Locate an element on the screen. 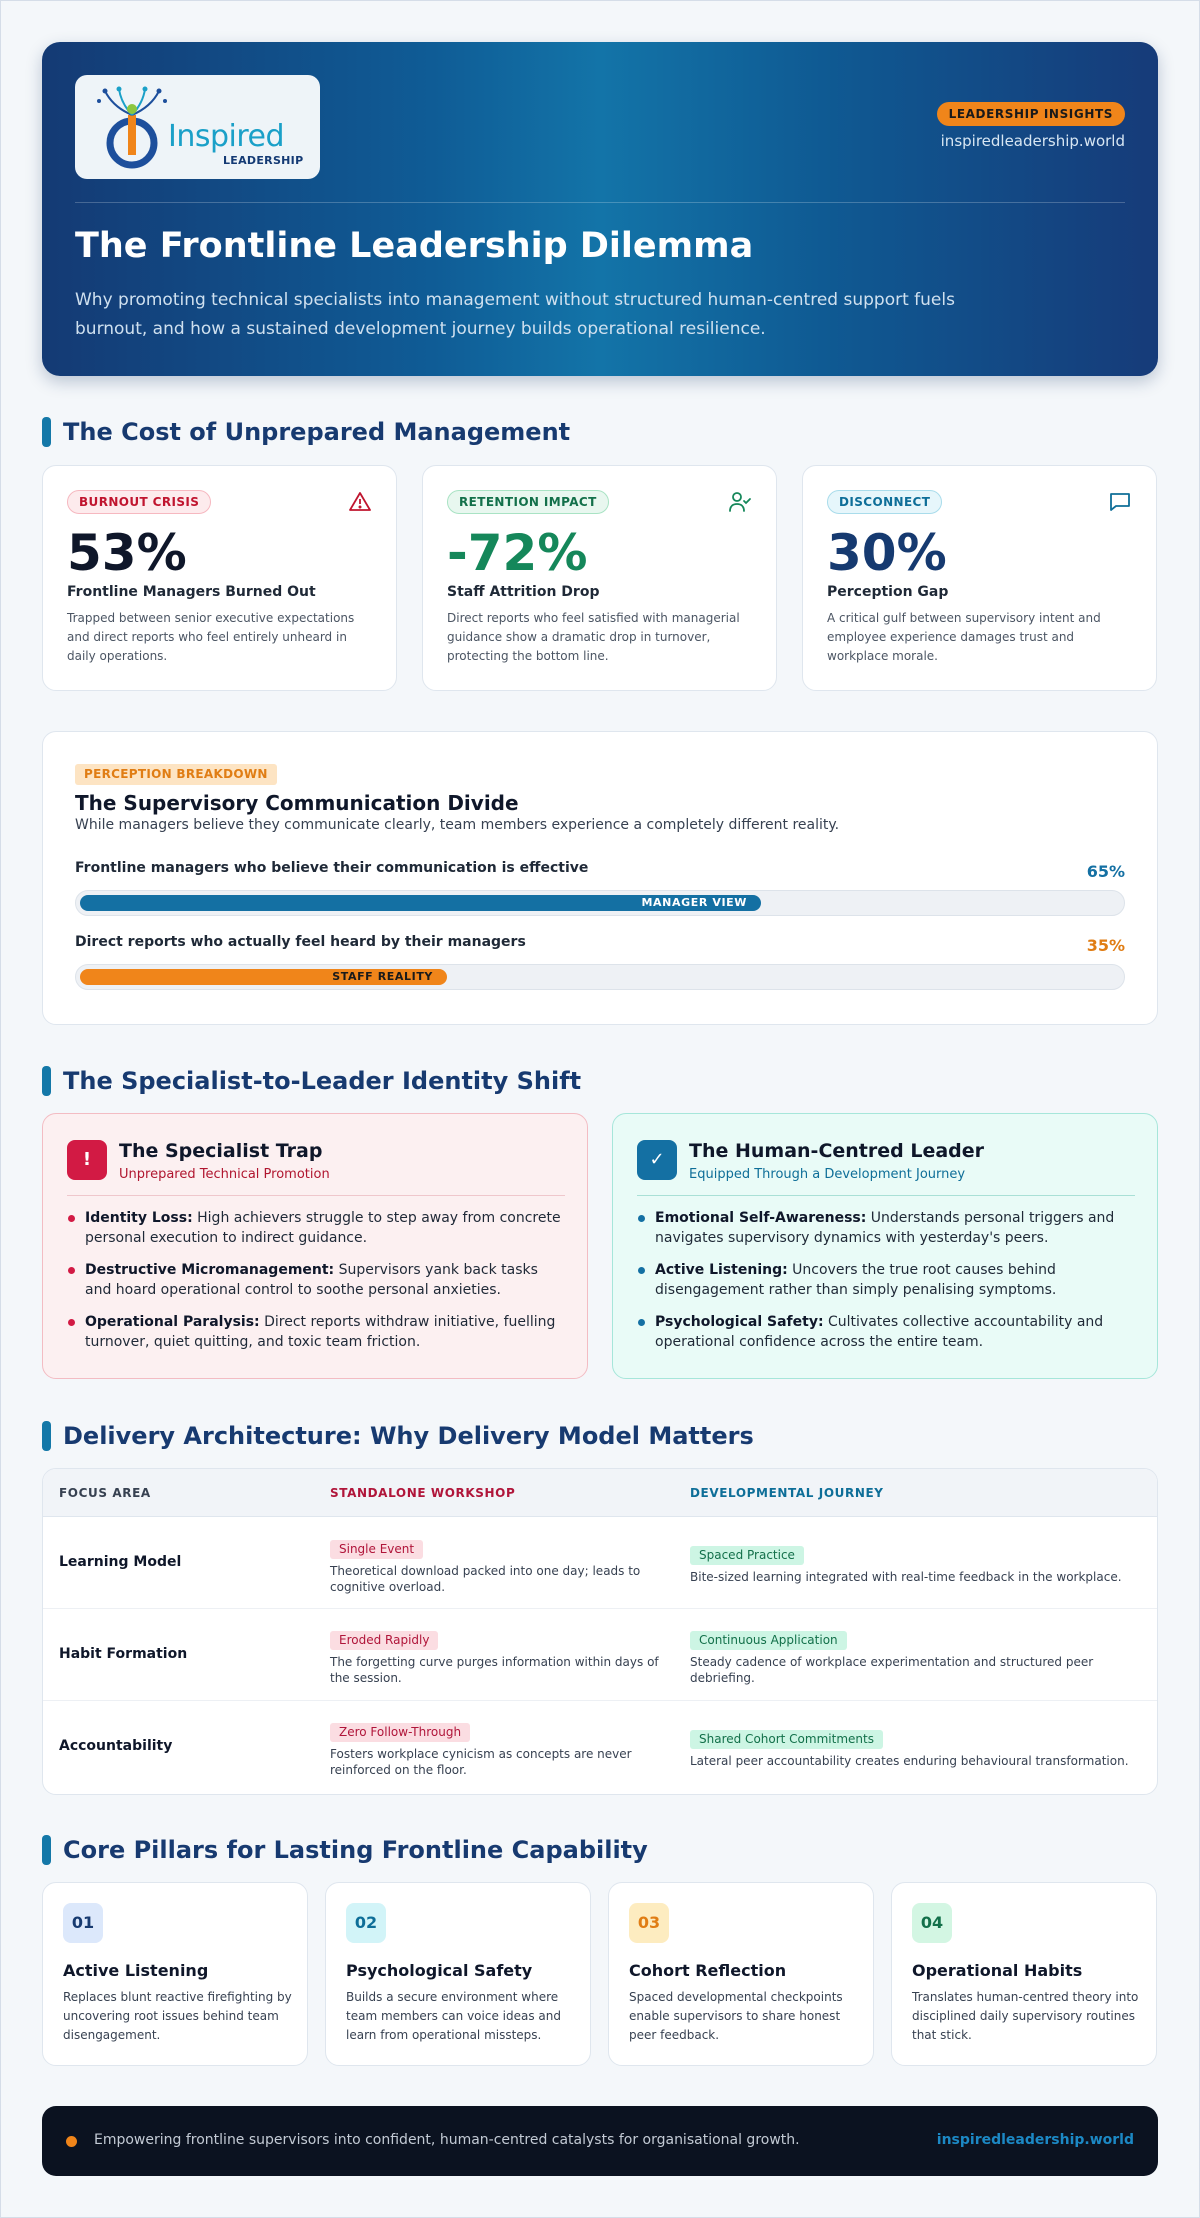 This screenshot has width=1200, height=2218. section-heading-identity: The Specialist-to-Leader Identity Shift is located at coordinates (311, 1081).